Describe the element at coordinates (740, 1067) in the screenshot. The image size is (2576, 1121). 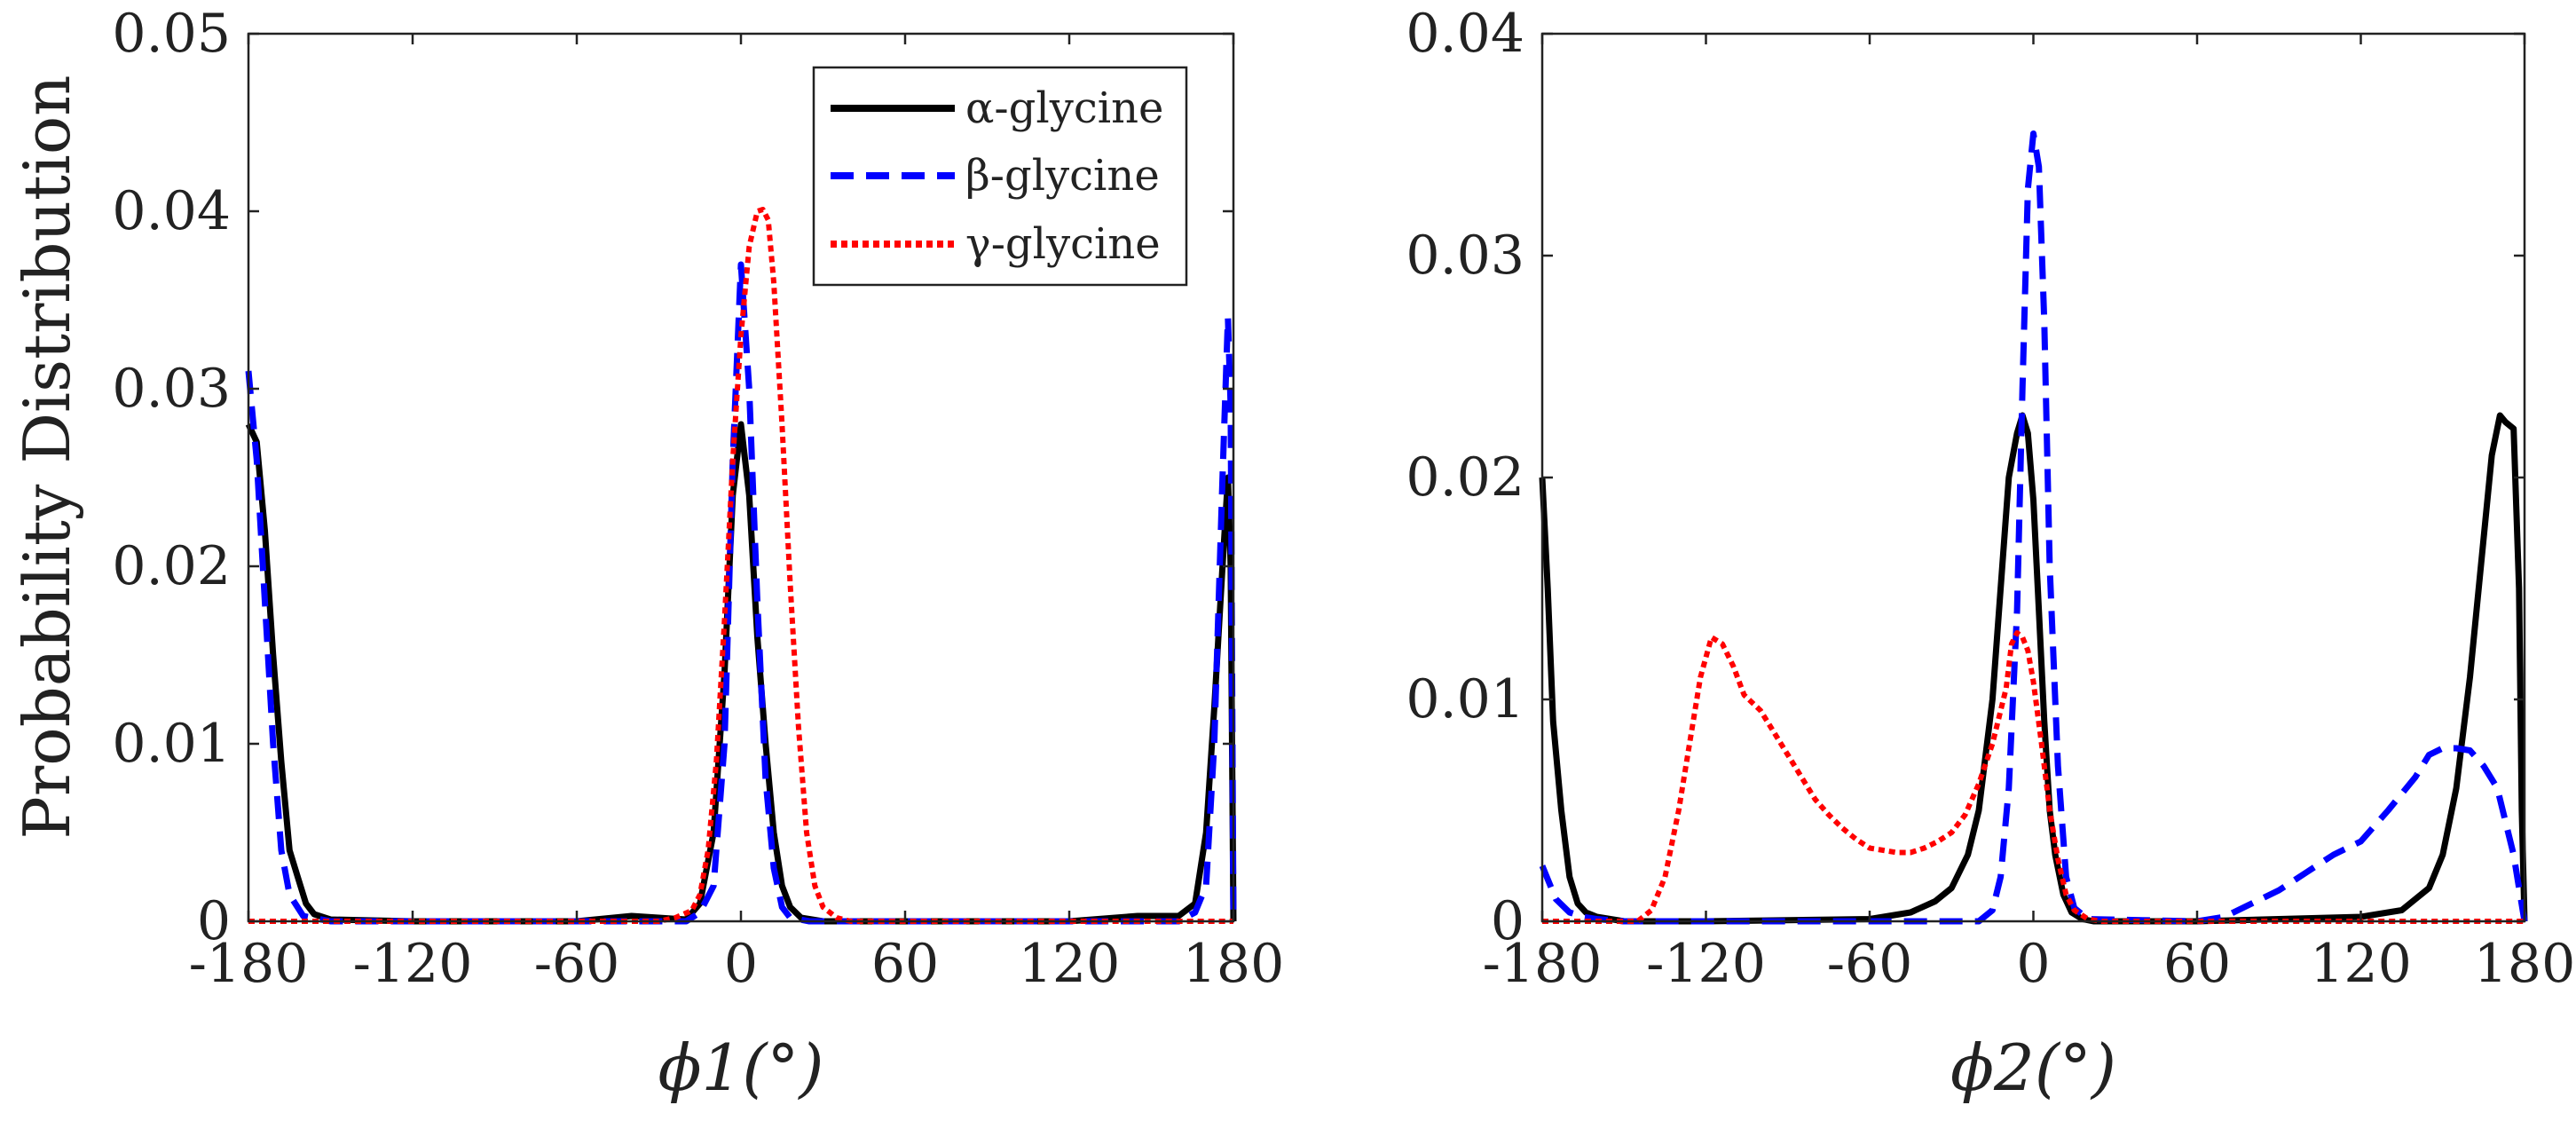
I see `x-axis-label: ϕ1(°)` at that location.